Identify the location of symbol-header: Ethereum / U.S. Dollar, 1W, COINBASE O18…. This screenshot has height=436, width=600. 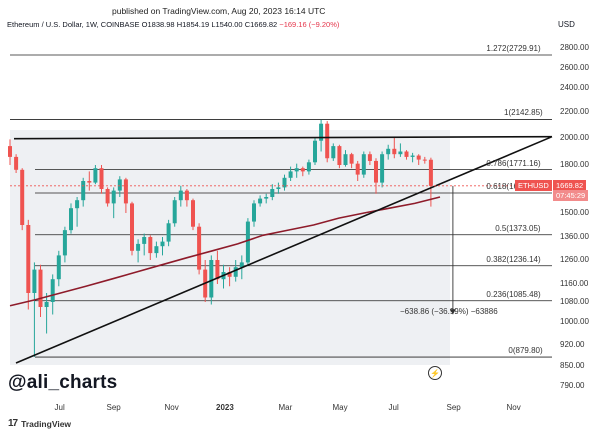
(173, 24).